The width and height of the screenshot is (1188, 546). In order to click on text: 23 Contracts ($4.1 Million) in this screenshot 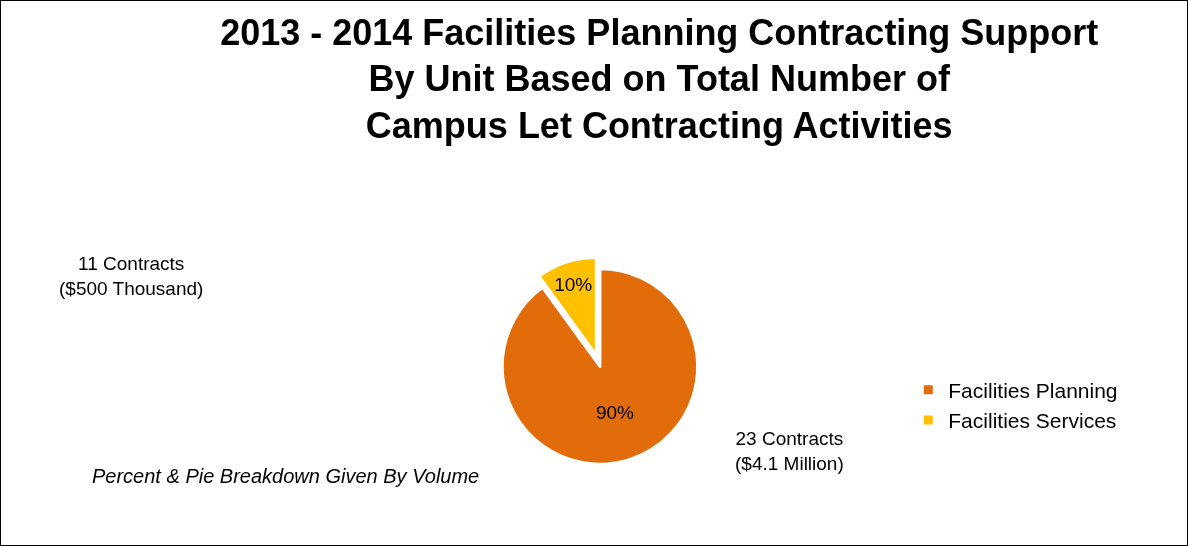, I will do `click(789, 451)`.